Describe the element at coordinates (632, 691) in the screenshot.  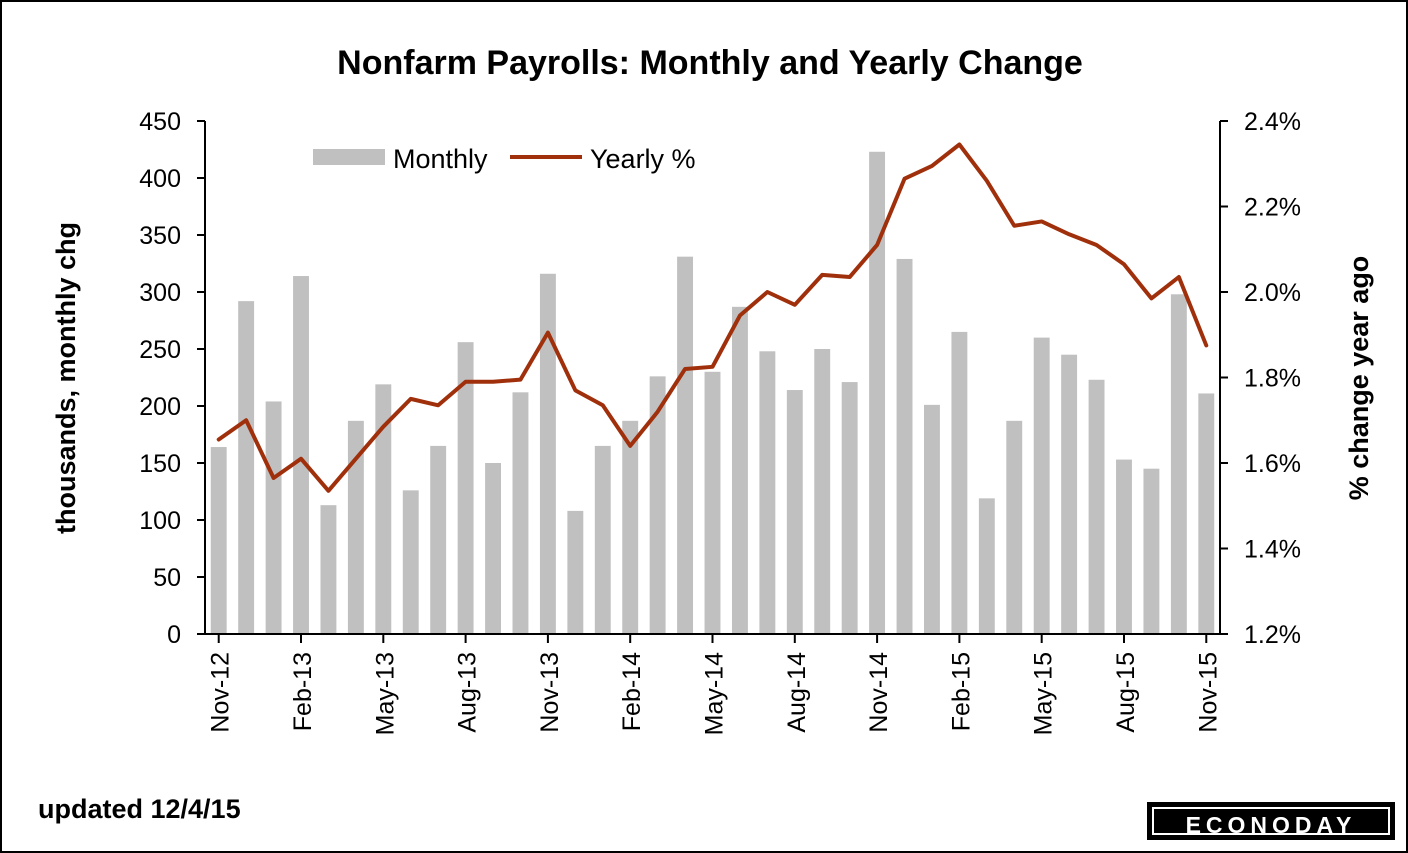
I see `x-tick-label: Feb-14` at that location.